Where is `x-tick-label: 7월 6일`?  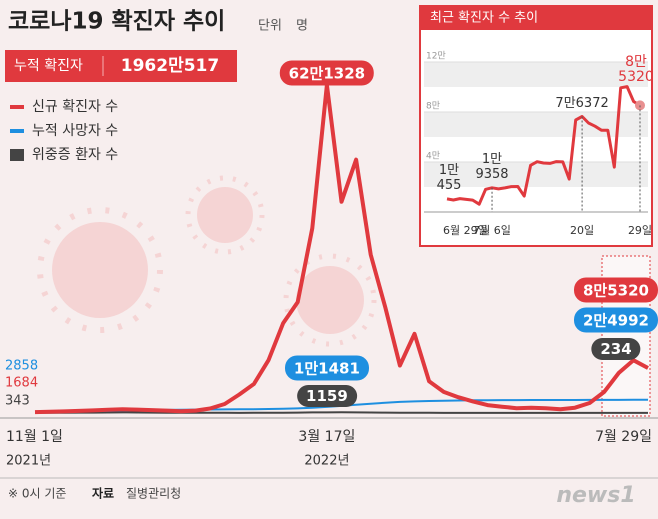
x-tick-label: 7월 6일 is located at coordinates (492, 230).